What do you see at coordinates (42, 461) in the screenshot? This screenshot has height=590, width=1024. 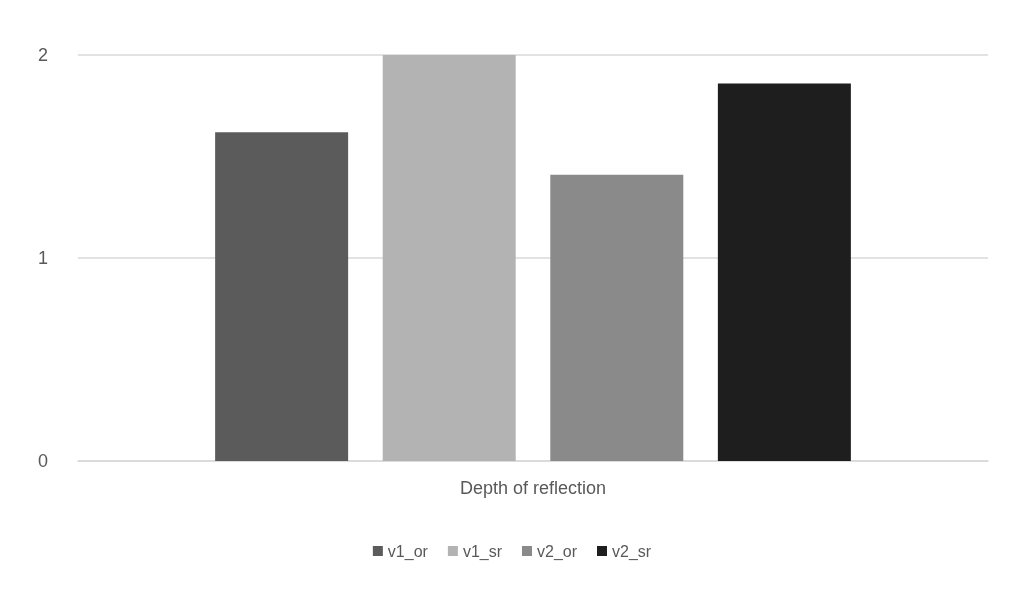 I see `y-tick-label: 0` at bounding box center [42, 461].